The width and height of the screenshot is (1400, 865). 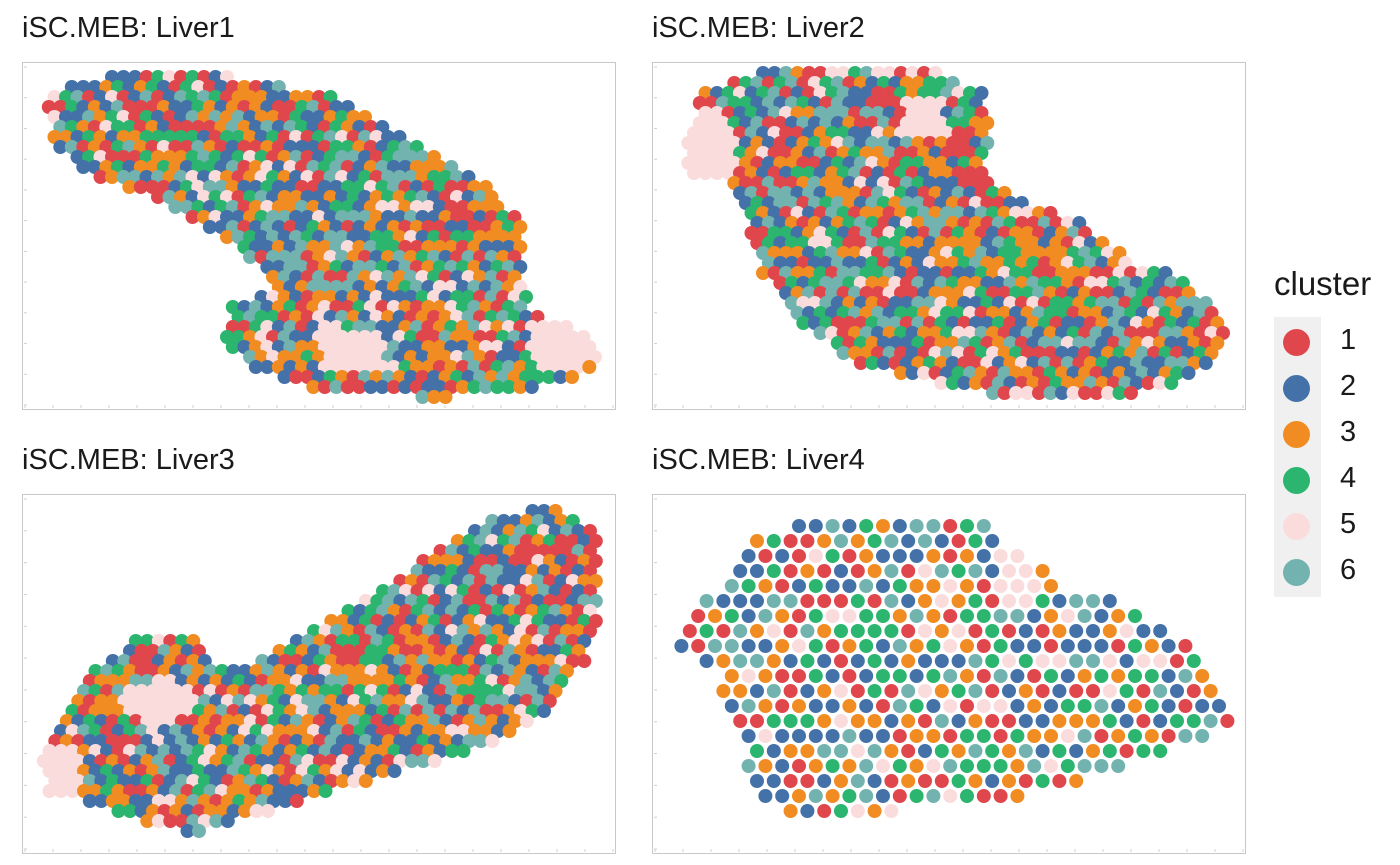 What do you see at coordinates (758, 460) in the screenshot?
I see `panel-title-liver4: iSC.MEB: Liver4` at bounding box center [758, 460].